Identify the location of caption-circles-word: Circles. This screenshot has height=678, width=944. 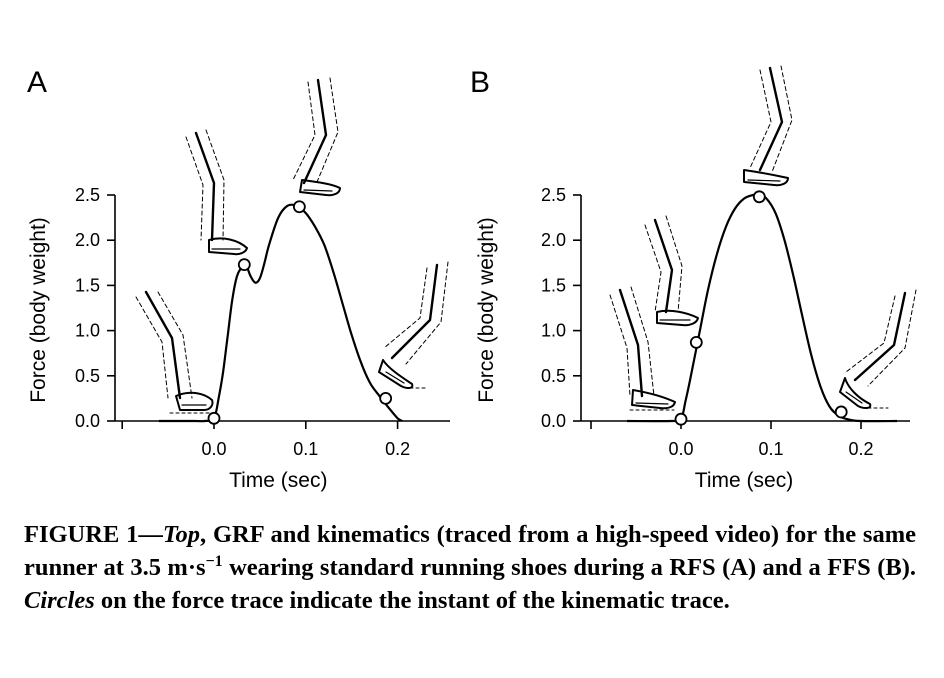
(59, 600).